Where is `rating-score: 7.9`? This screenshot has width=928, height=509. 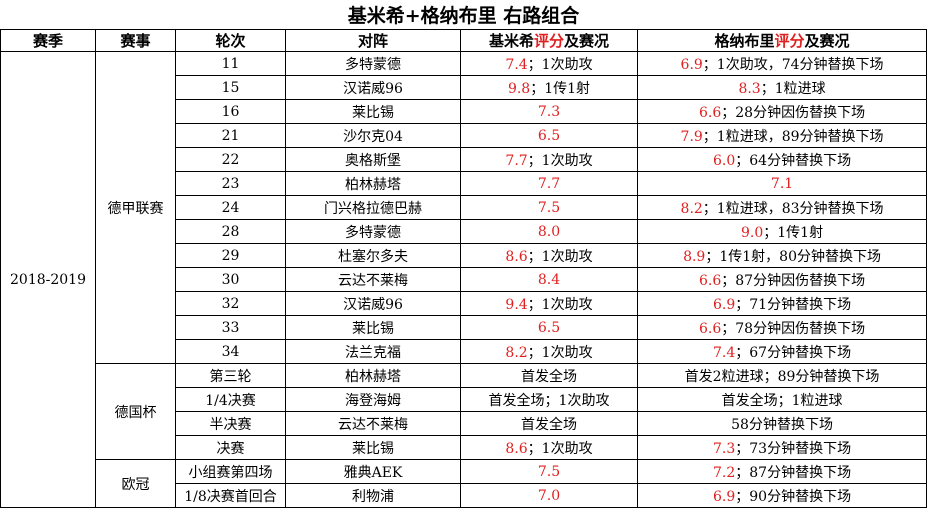 rating-score: 7.9 is located at coordinates (691, 136).